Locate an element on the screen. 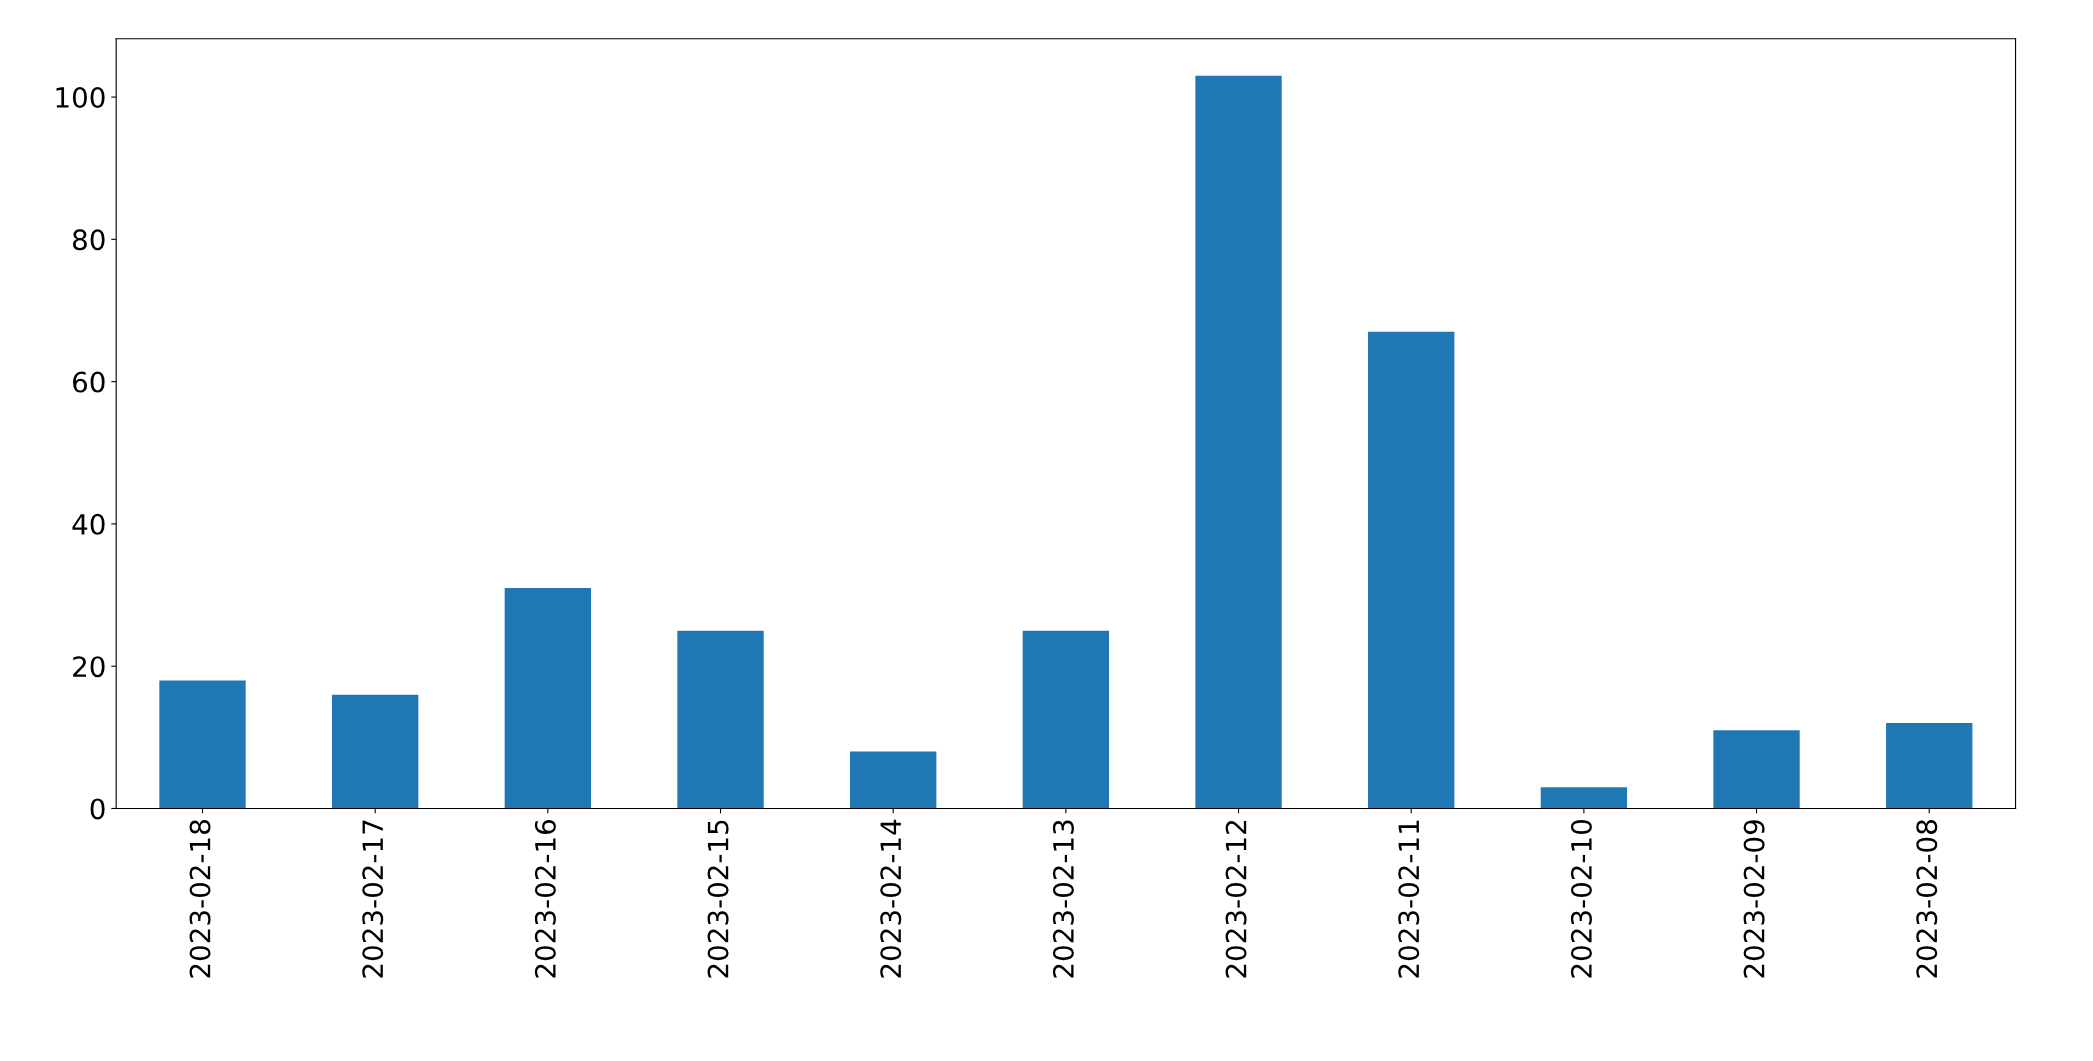  x-tick-label: 2023-02-08 is located at coordinates (1927, 899).